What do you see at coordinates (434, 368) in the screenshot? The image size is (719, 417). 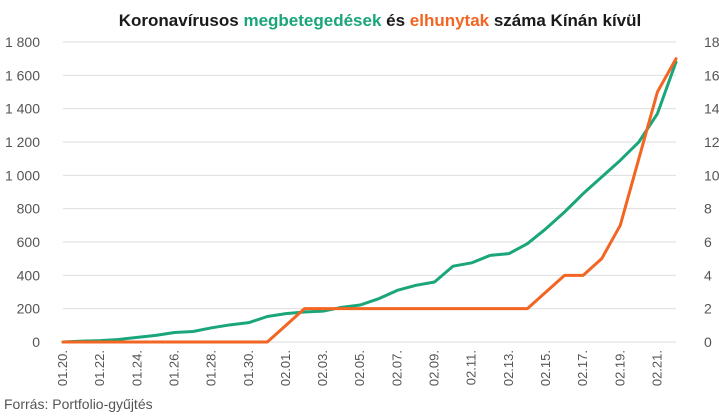 I see `x-tick-label: 02.09.` at bounding box center [434, 368].